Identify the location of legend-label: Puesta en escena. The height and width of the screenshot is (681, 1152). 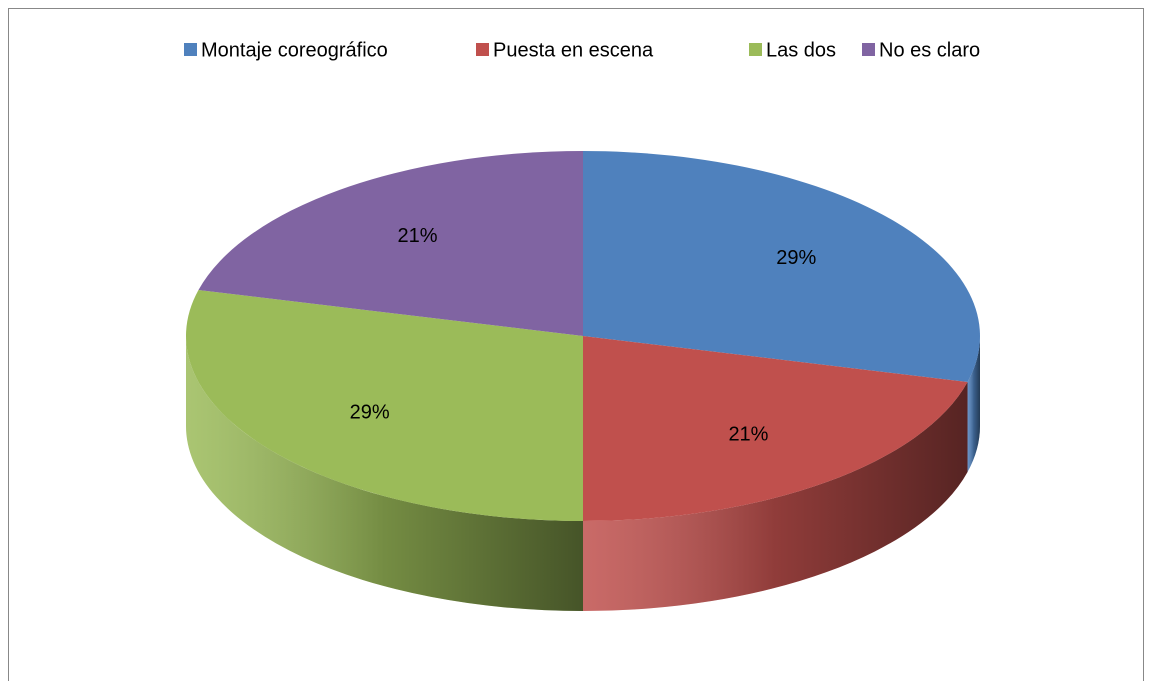
(573, 50).